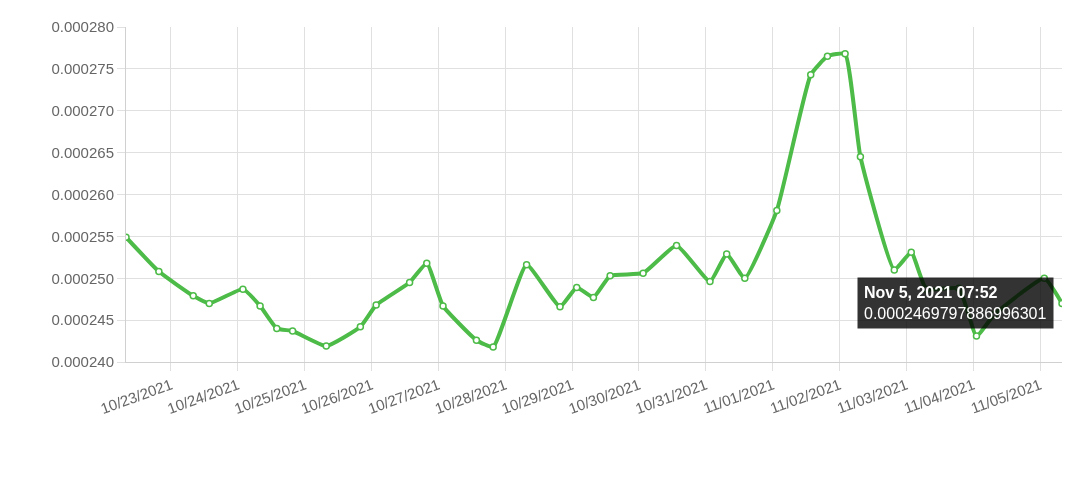 The height and width of the screenshot is (492, 1080). Describe the element at coordinates (82, 27) in the screenshot. I see `y-tick-label: 0.000280` at that location.